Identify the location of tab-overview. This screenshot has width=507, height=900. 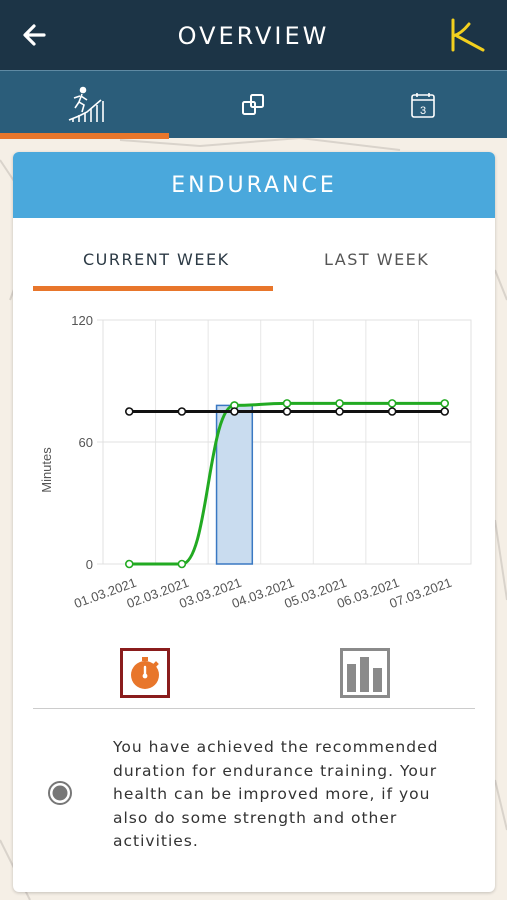
(253, 105).